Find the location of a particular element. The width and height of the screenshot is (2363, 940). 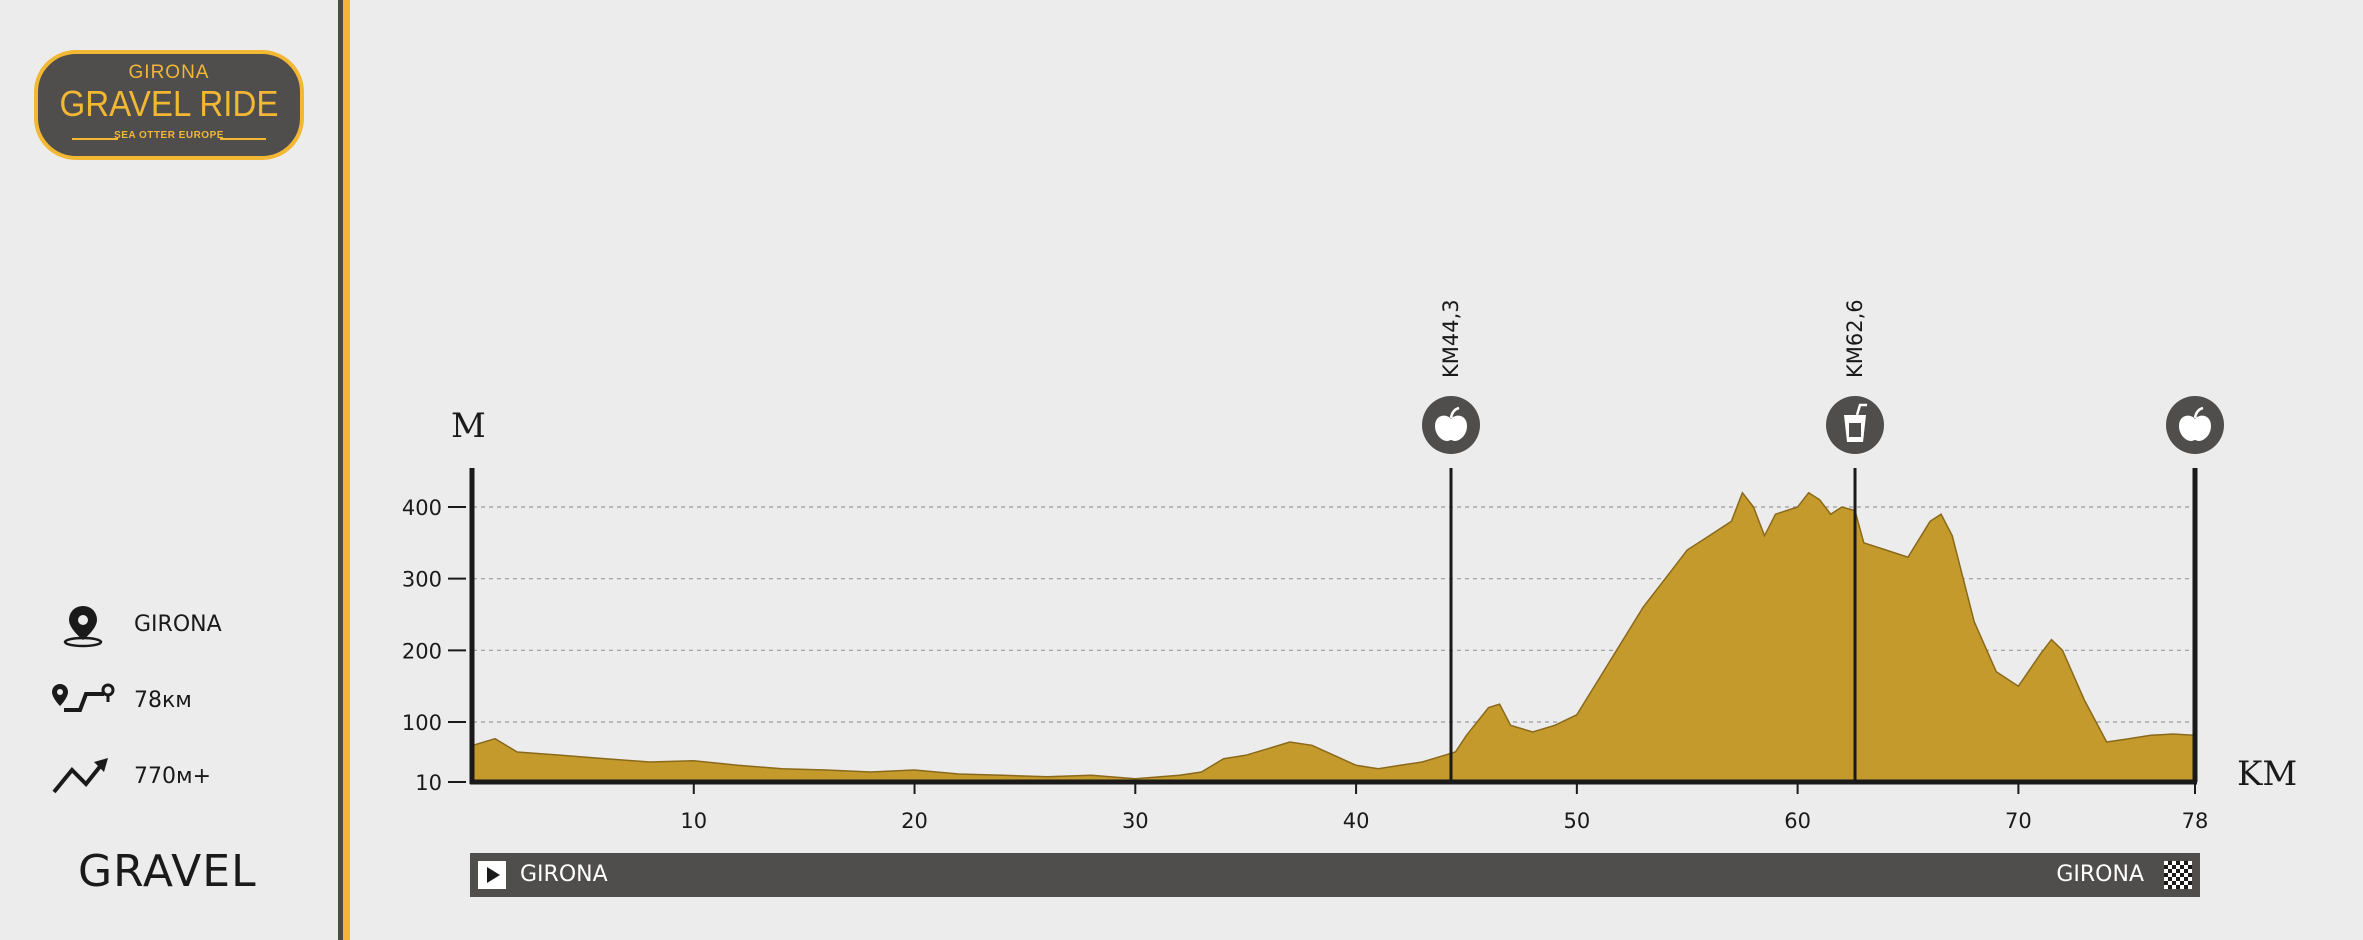

stat-elevation-value: 770м+ is located at coordinates (173, 776).